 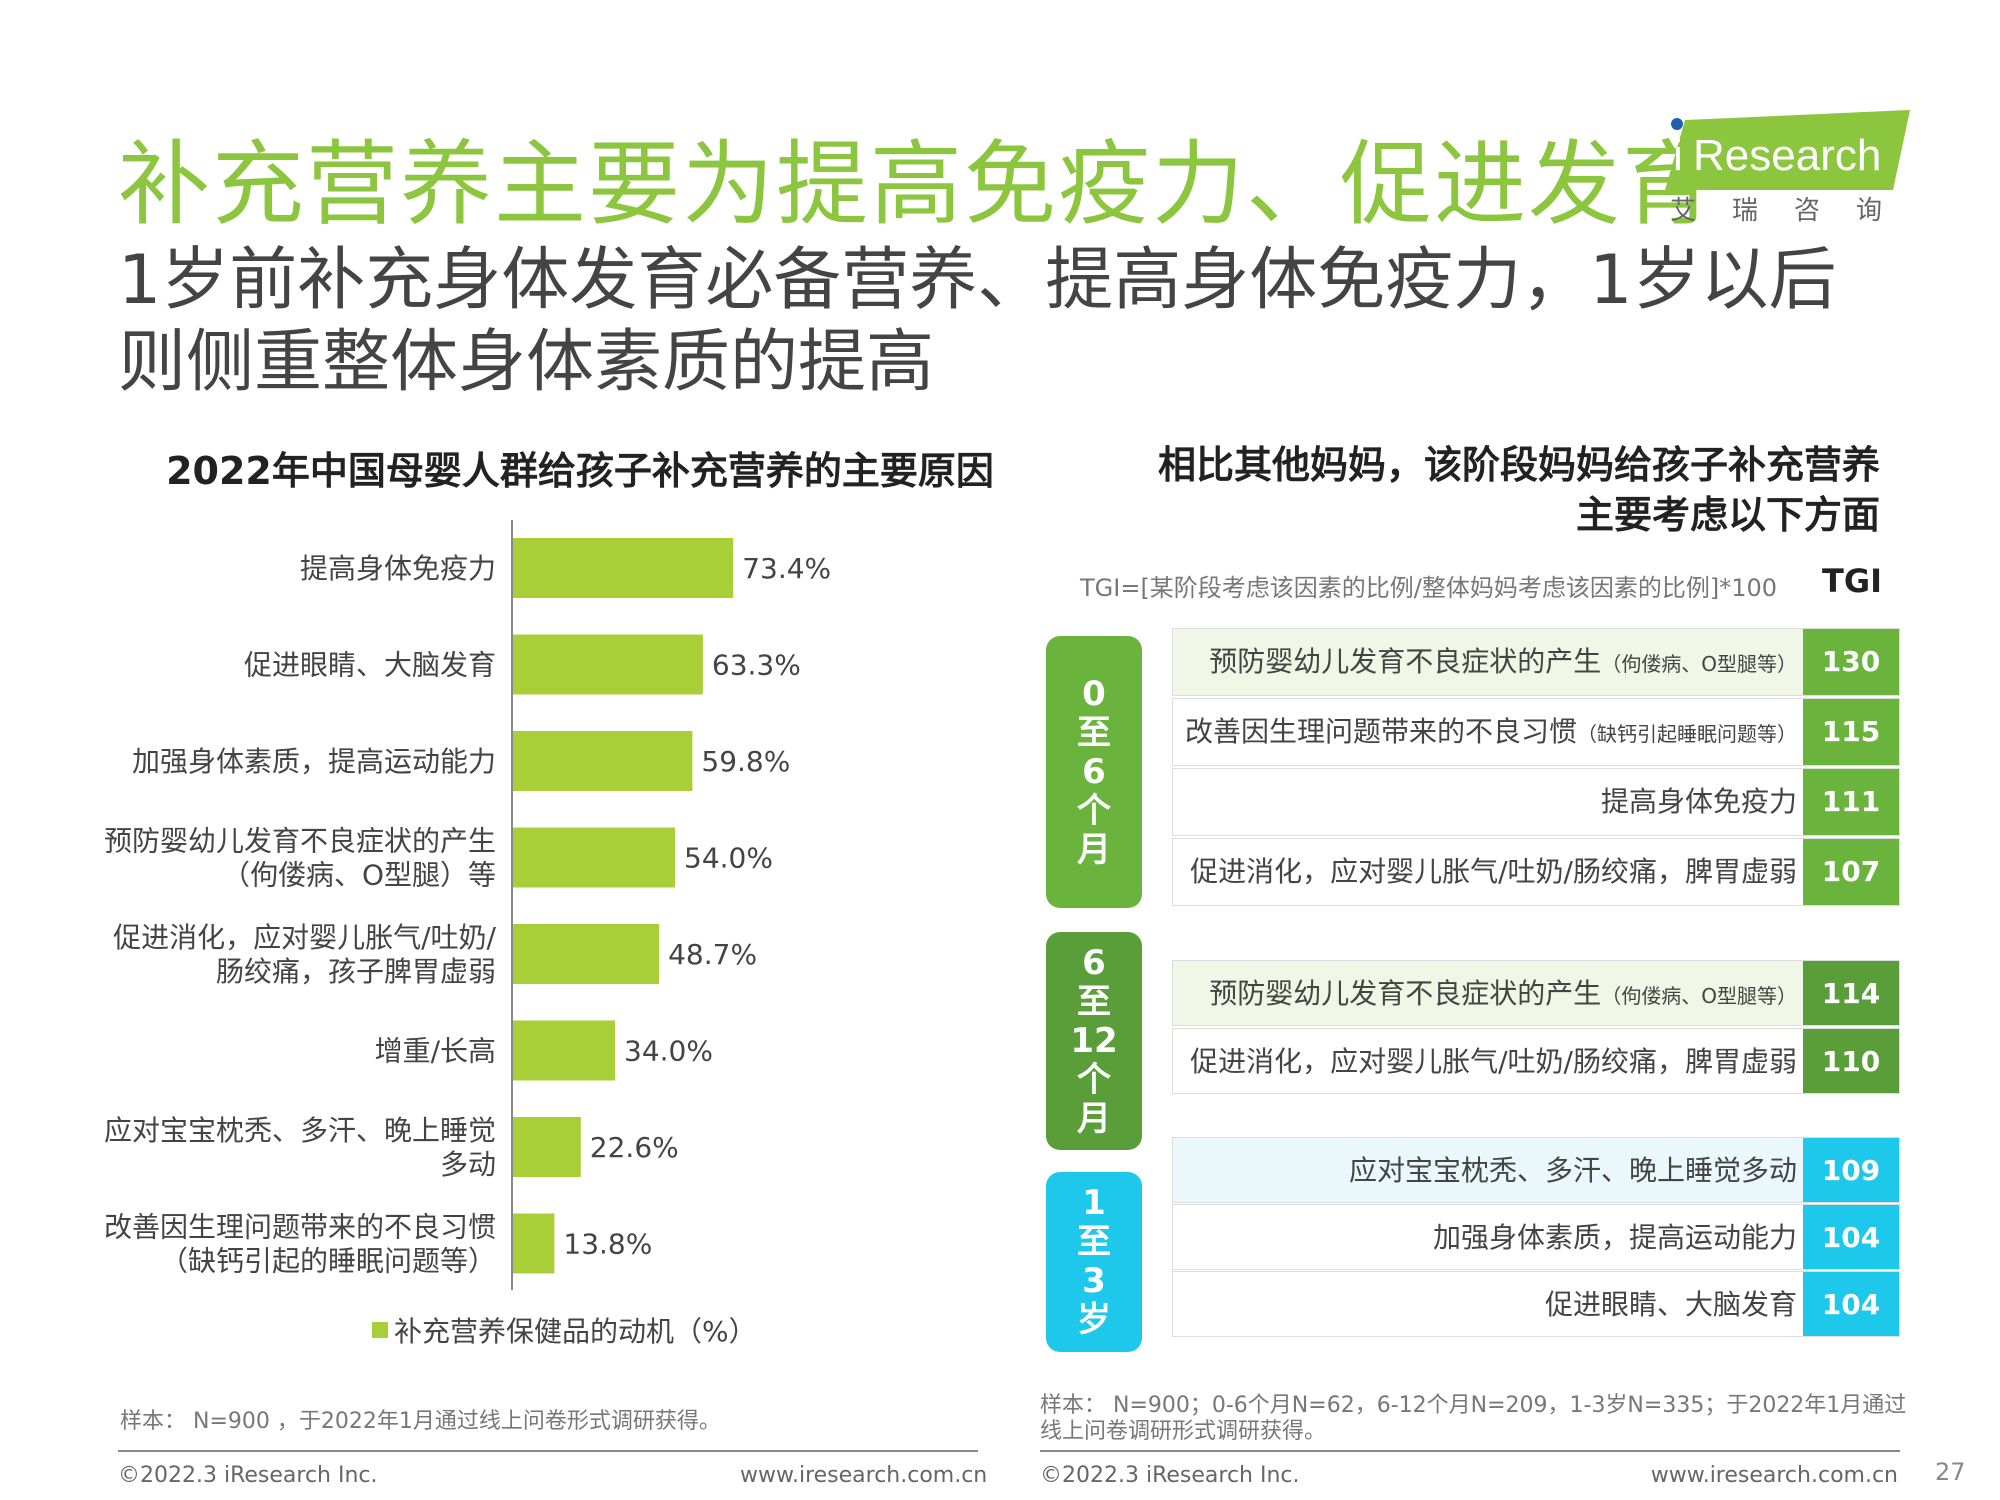 What do you see at coordinates (1774, 1475) in the screenshot?
I see `right-website: www.iresearch.com.cn` at bounding box center [1774, 1475].